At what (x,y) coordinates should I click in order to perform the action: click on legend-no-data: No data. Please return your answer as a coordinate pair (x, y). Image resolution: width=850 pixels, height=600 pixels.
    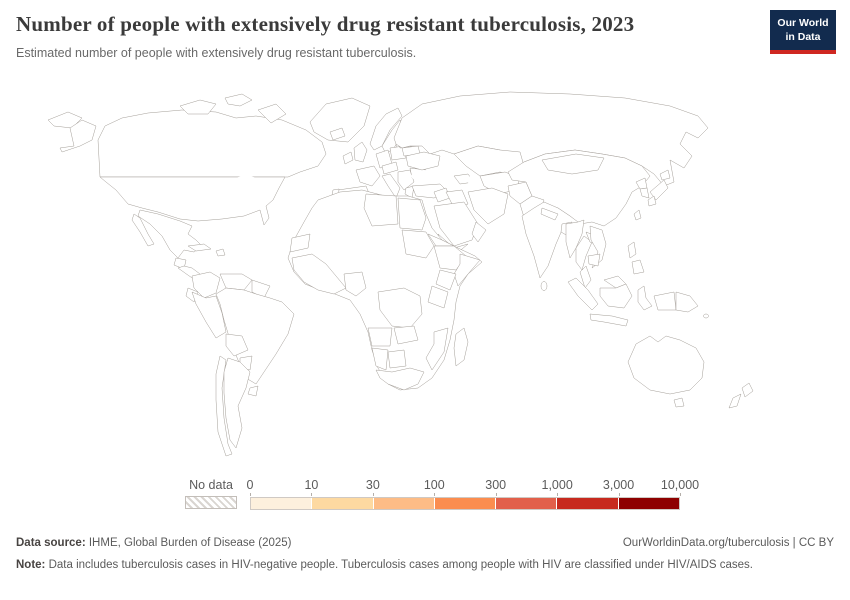
    Looking at the image, I should click on (211, 493).